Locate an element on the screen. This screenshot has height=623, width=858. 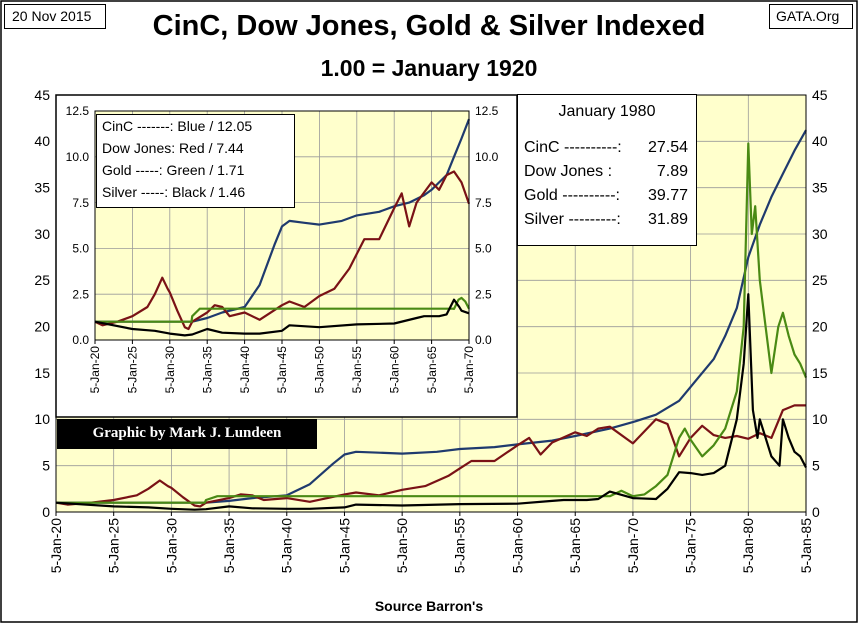
y-tick-label-left: 30 is located at coordinates (42, 234).